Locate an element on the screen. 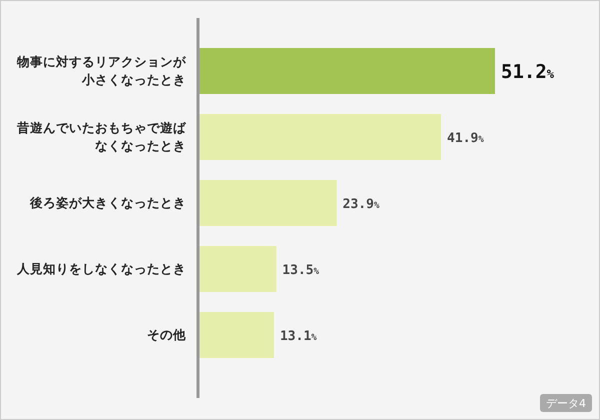  data-label: 13.5% is located at coordinates (301, 270).